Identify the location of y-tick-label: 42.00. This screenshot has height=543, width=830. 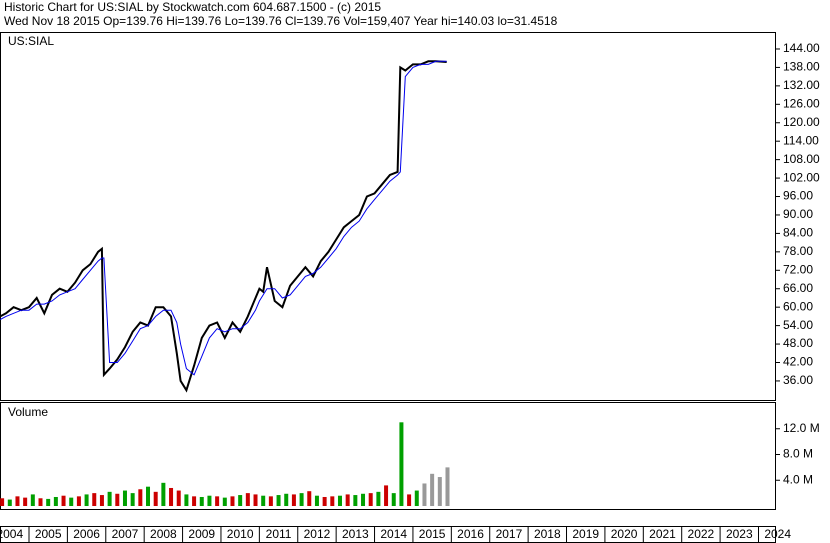
(798, 362).